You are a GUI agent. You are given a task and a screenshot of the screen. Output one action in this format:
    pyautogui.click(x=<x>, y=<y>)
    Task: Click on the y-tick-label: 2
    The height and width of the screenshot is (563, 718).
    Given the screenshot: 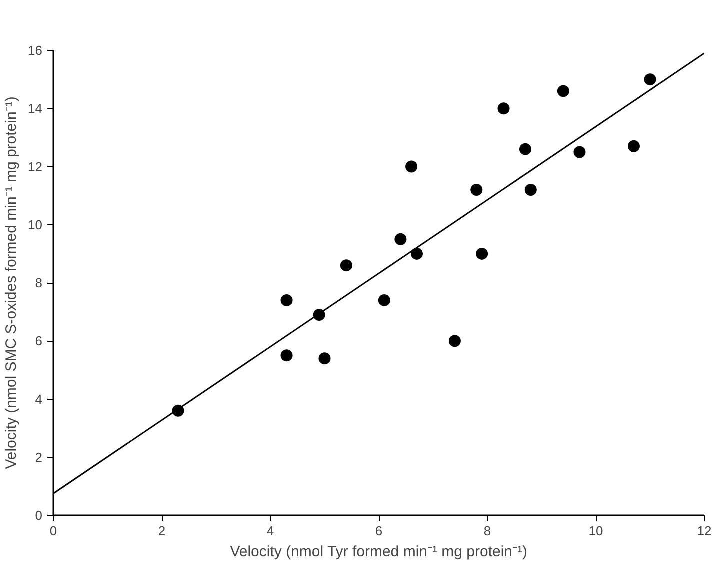 What is the action you would take?
    pyautogui.click(x=39, y=457)
    